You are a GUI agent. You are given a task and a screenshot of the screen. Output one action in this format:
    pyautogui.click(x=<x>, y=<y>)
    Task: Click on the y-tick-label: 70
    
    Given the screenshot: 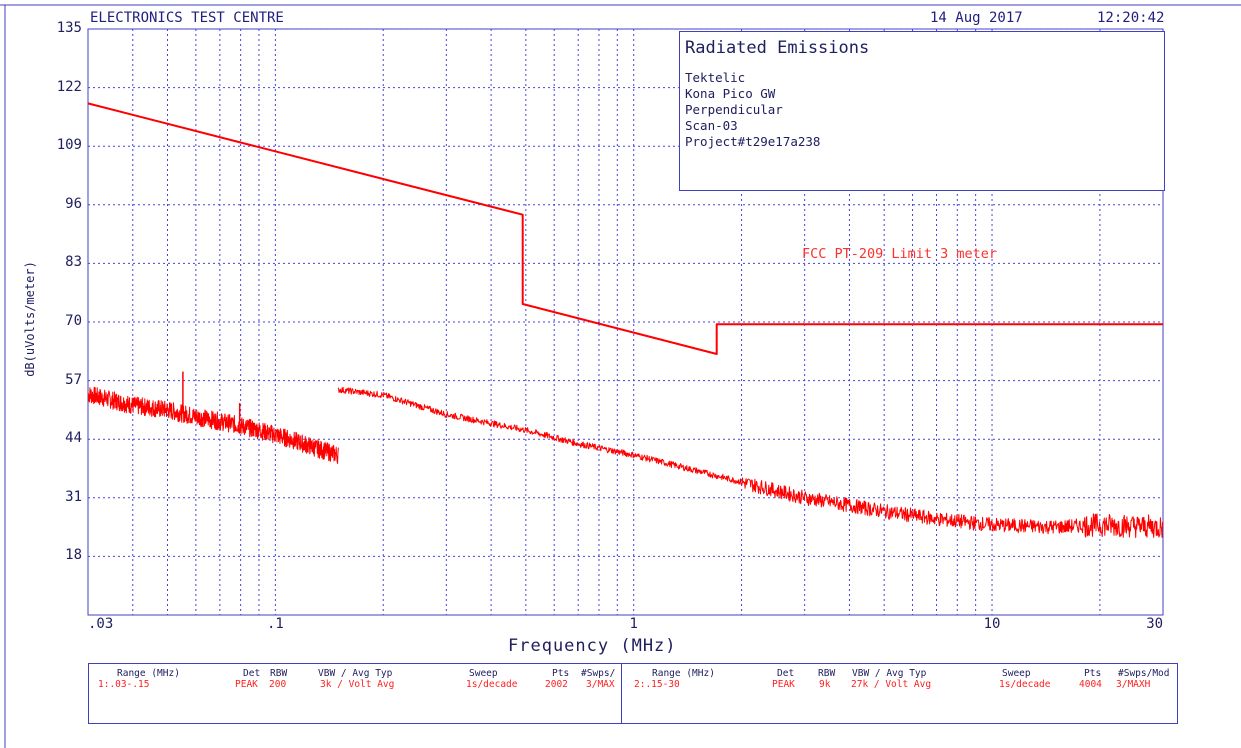 What is the action you would take?
    pyautogui.click(x=73, y=321)
    